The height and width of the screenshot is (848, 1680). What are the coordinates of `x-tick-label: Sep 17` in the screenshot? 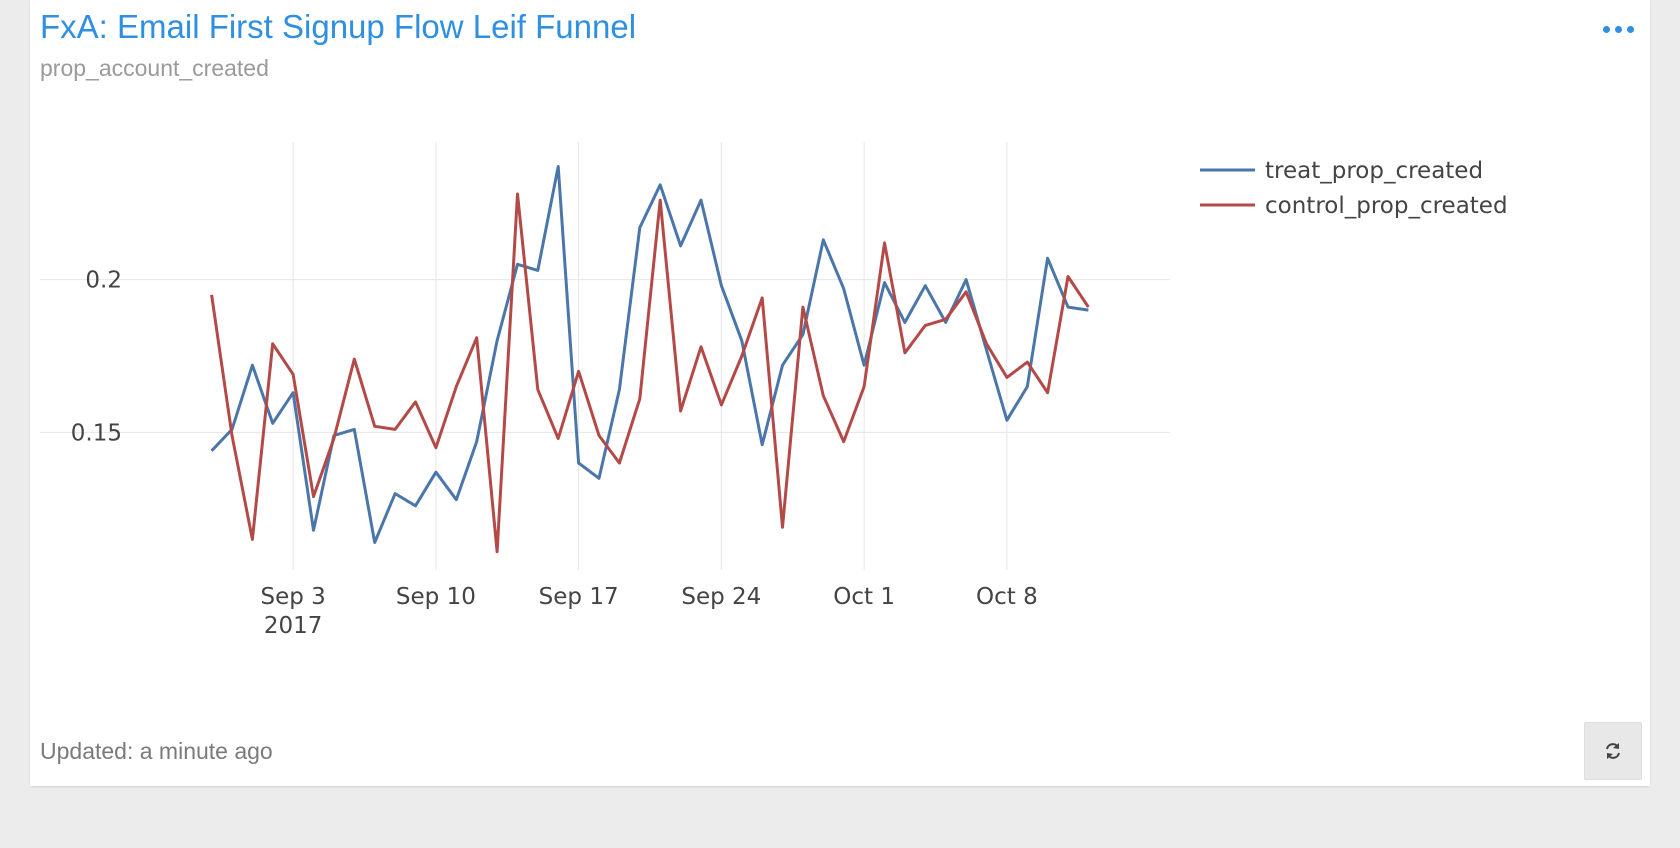 It's located at (579, 597).